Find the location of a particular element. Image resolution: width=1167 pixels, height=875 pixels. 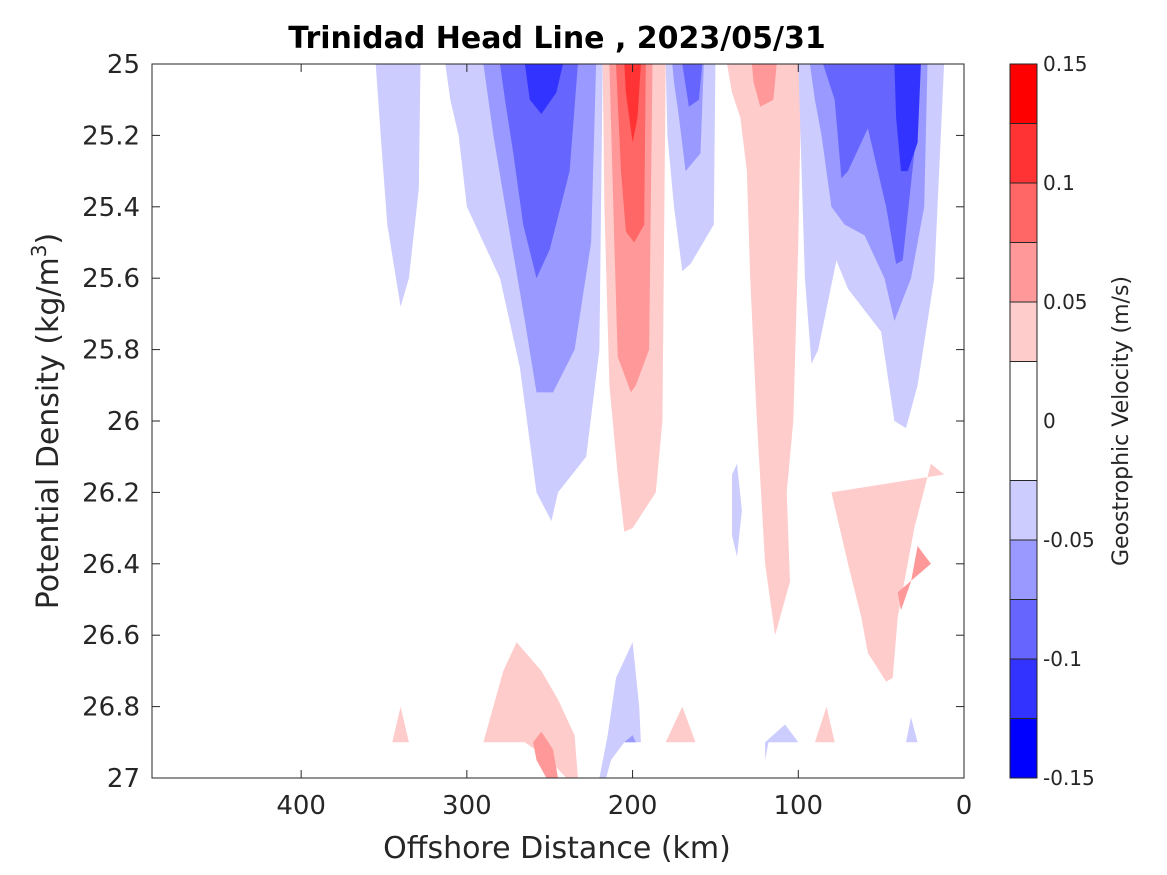

x-tick-label: 300 is located at coordinates (467, 806).